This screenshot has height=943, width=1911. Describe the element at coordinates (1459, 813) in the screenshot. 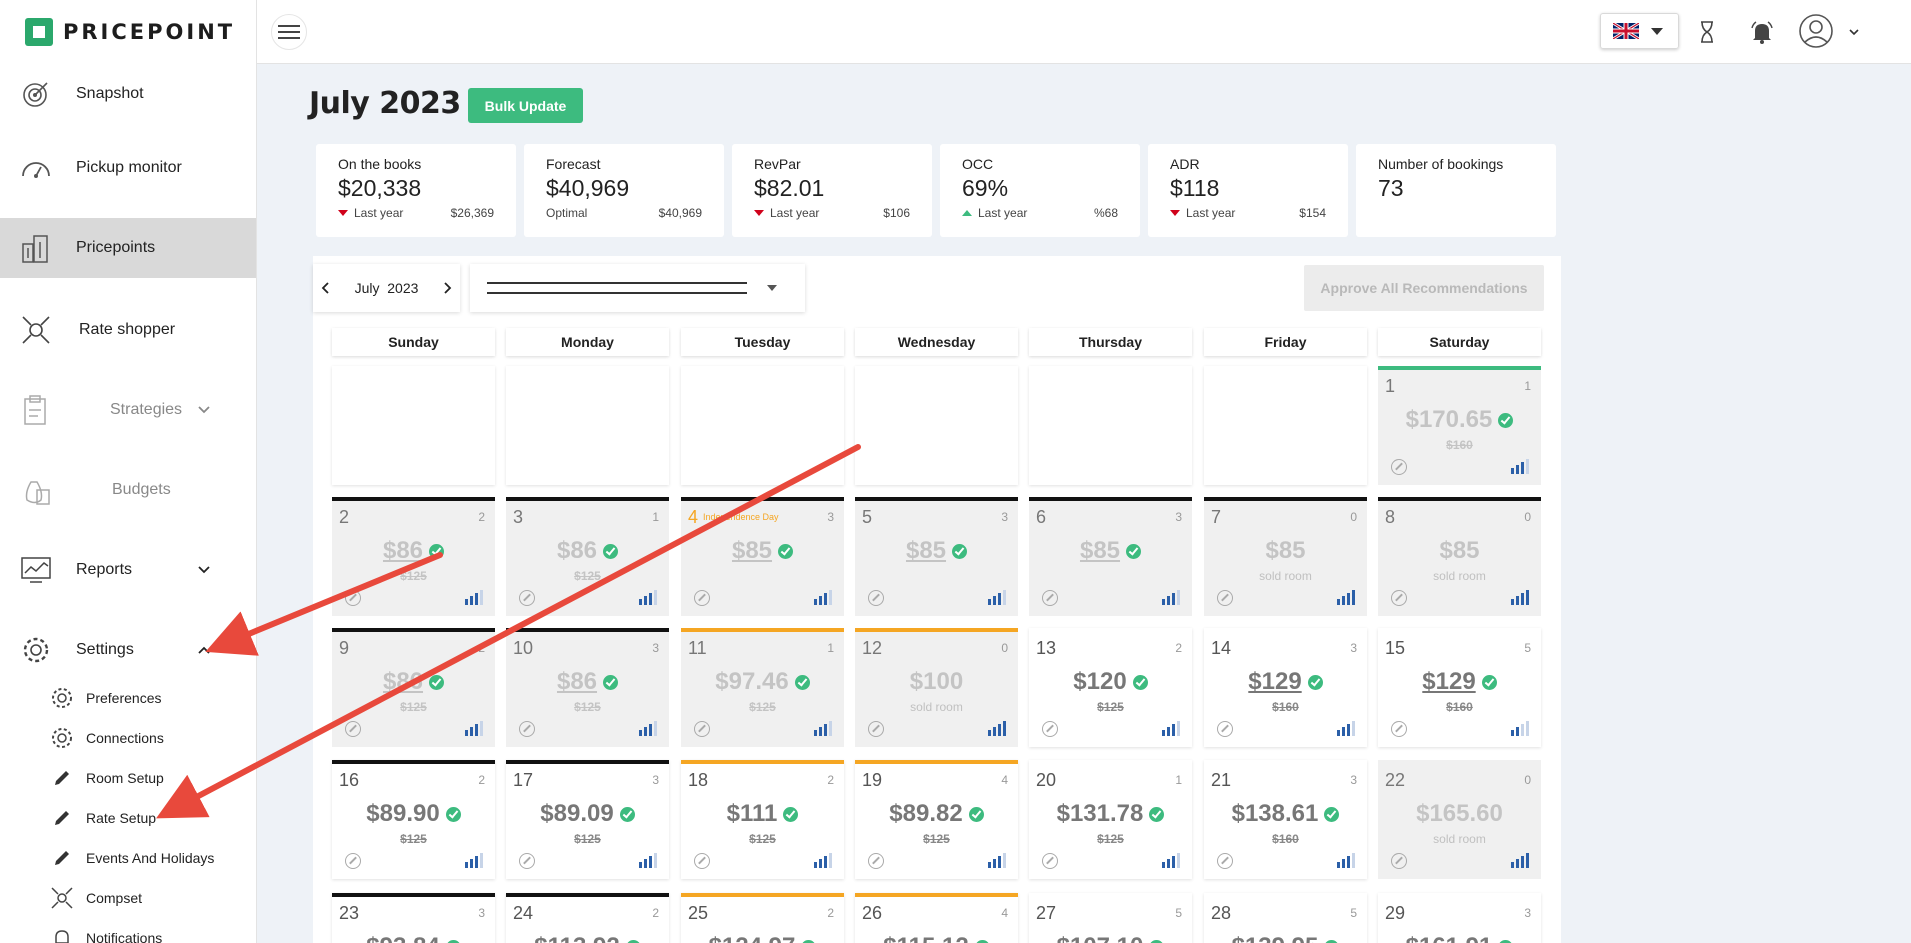

I see `recommended-price: $165.60` at that location.